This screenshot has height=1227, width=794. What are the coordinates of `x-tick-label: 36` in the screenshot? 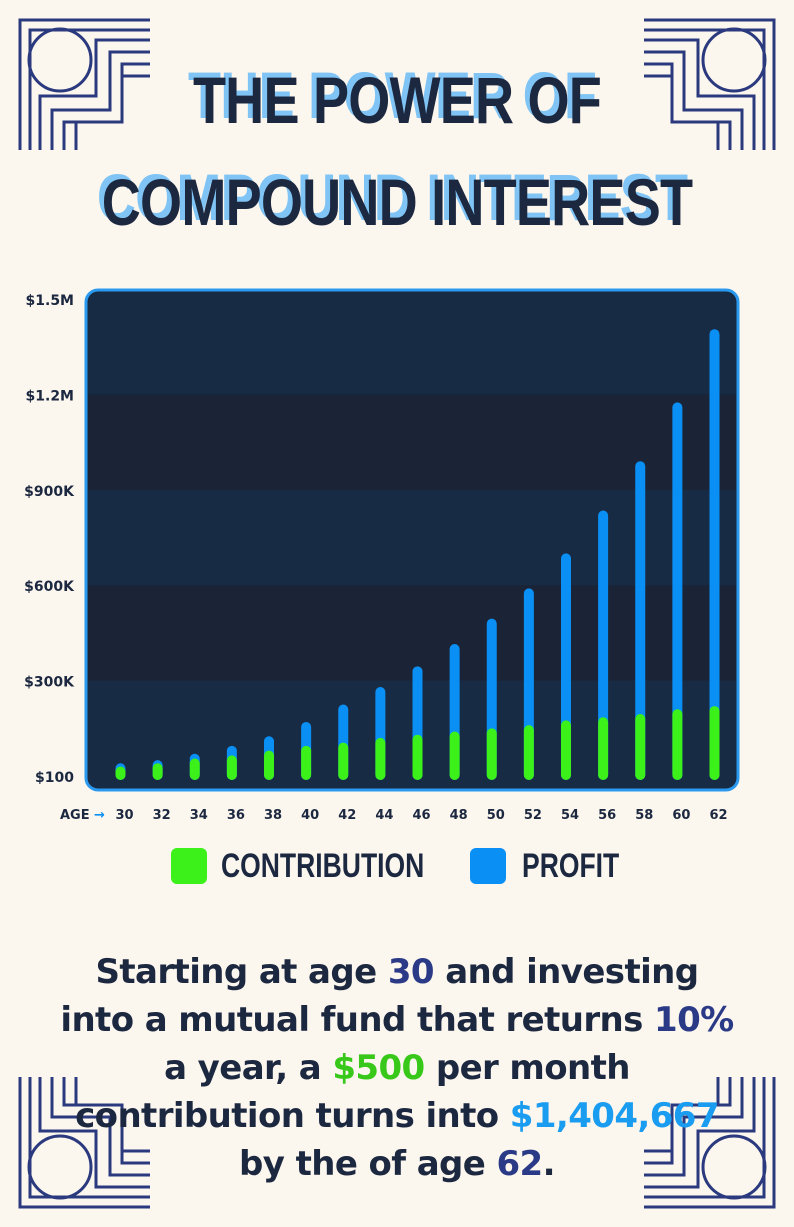 It's located at (236, 815).